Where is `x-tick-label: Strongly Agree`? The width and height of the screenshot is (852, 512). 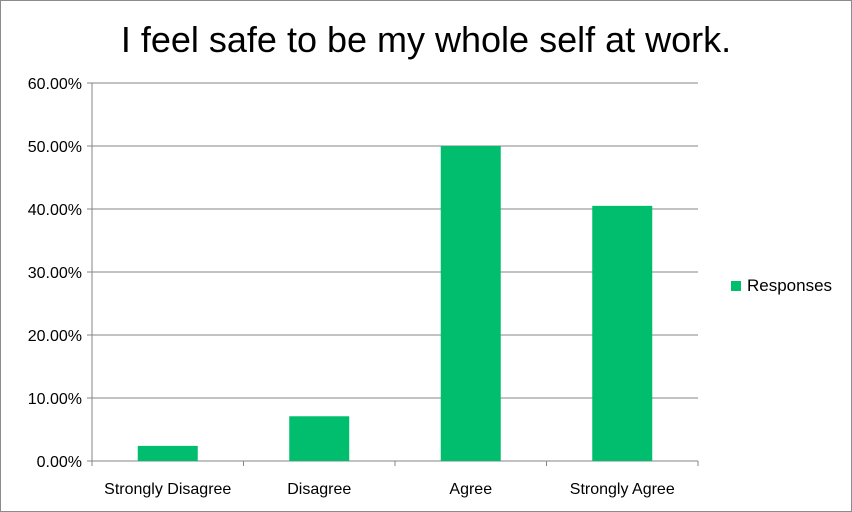 x-tick-label: Strongly Agree is located at coordinates (622, 489).